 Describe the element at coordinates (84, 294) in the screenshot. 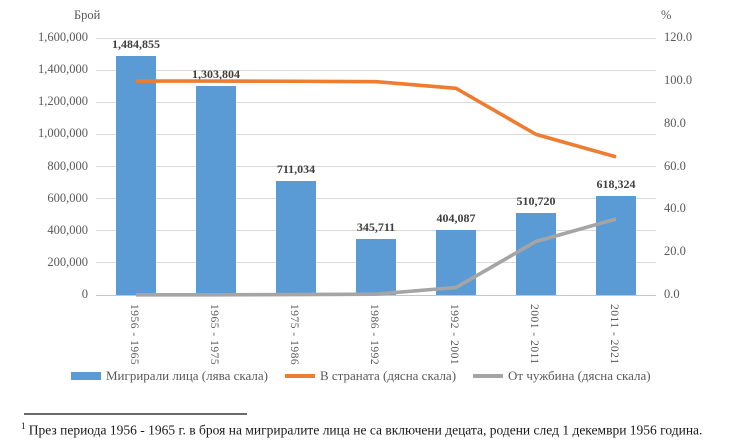

I see `y-axis-left-tick-label: 0` at that location.